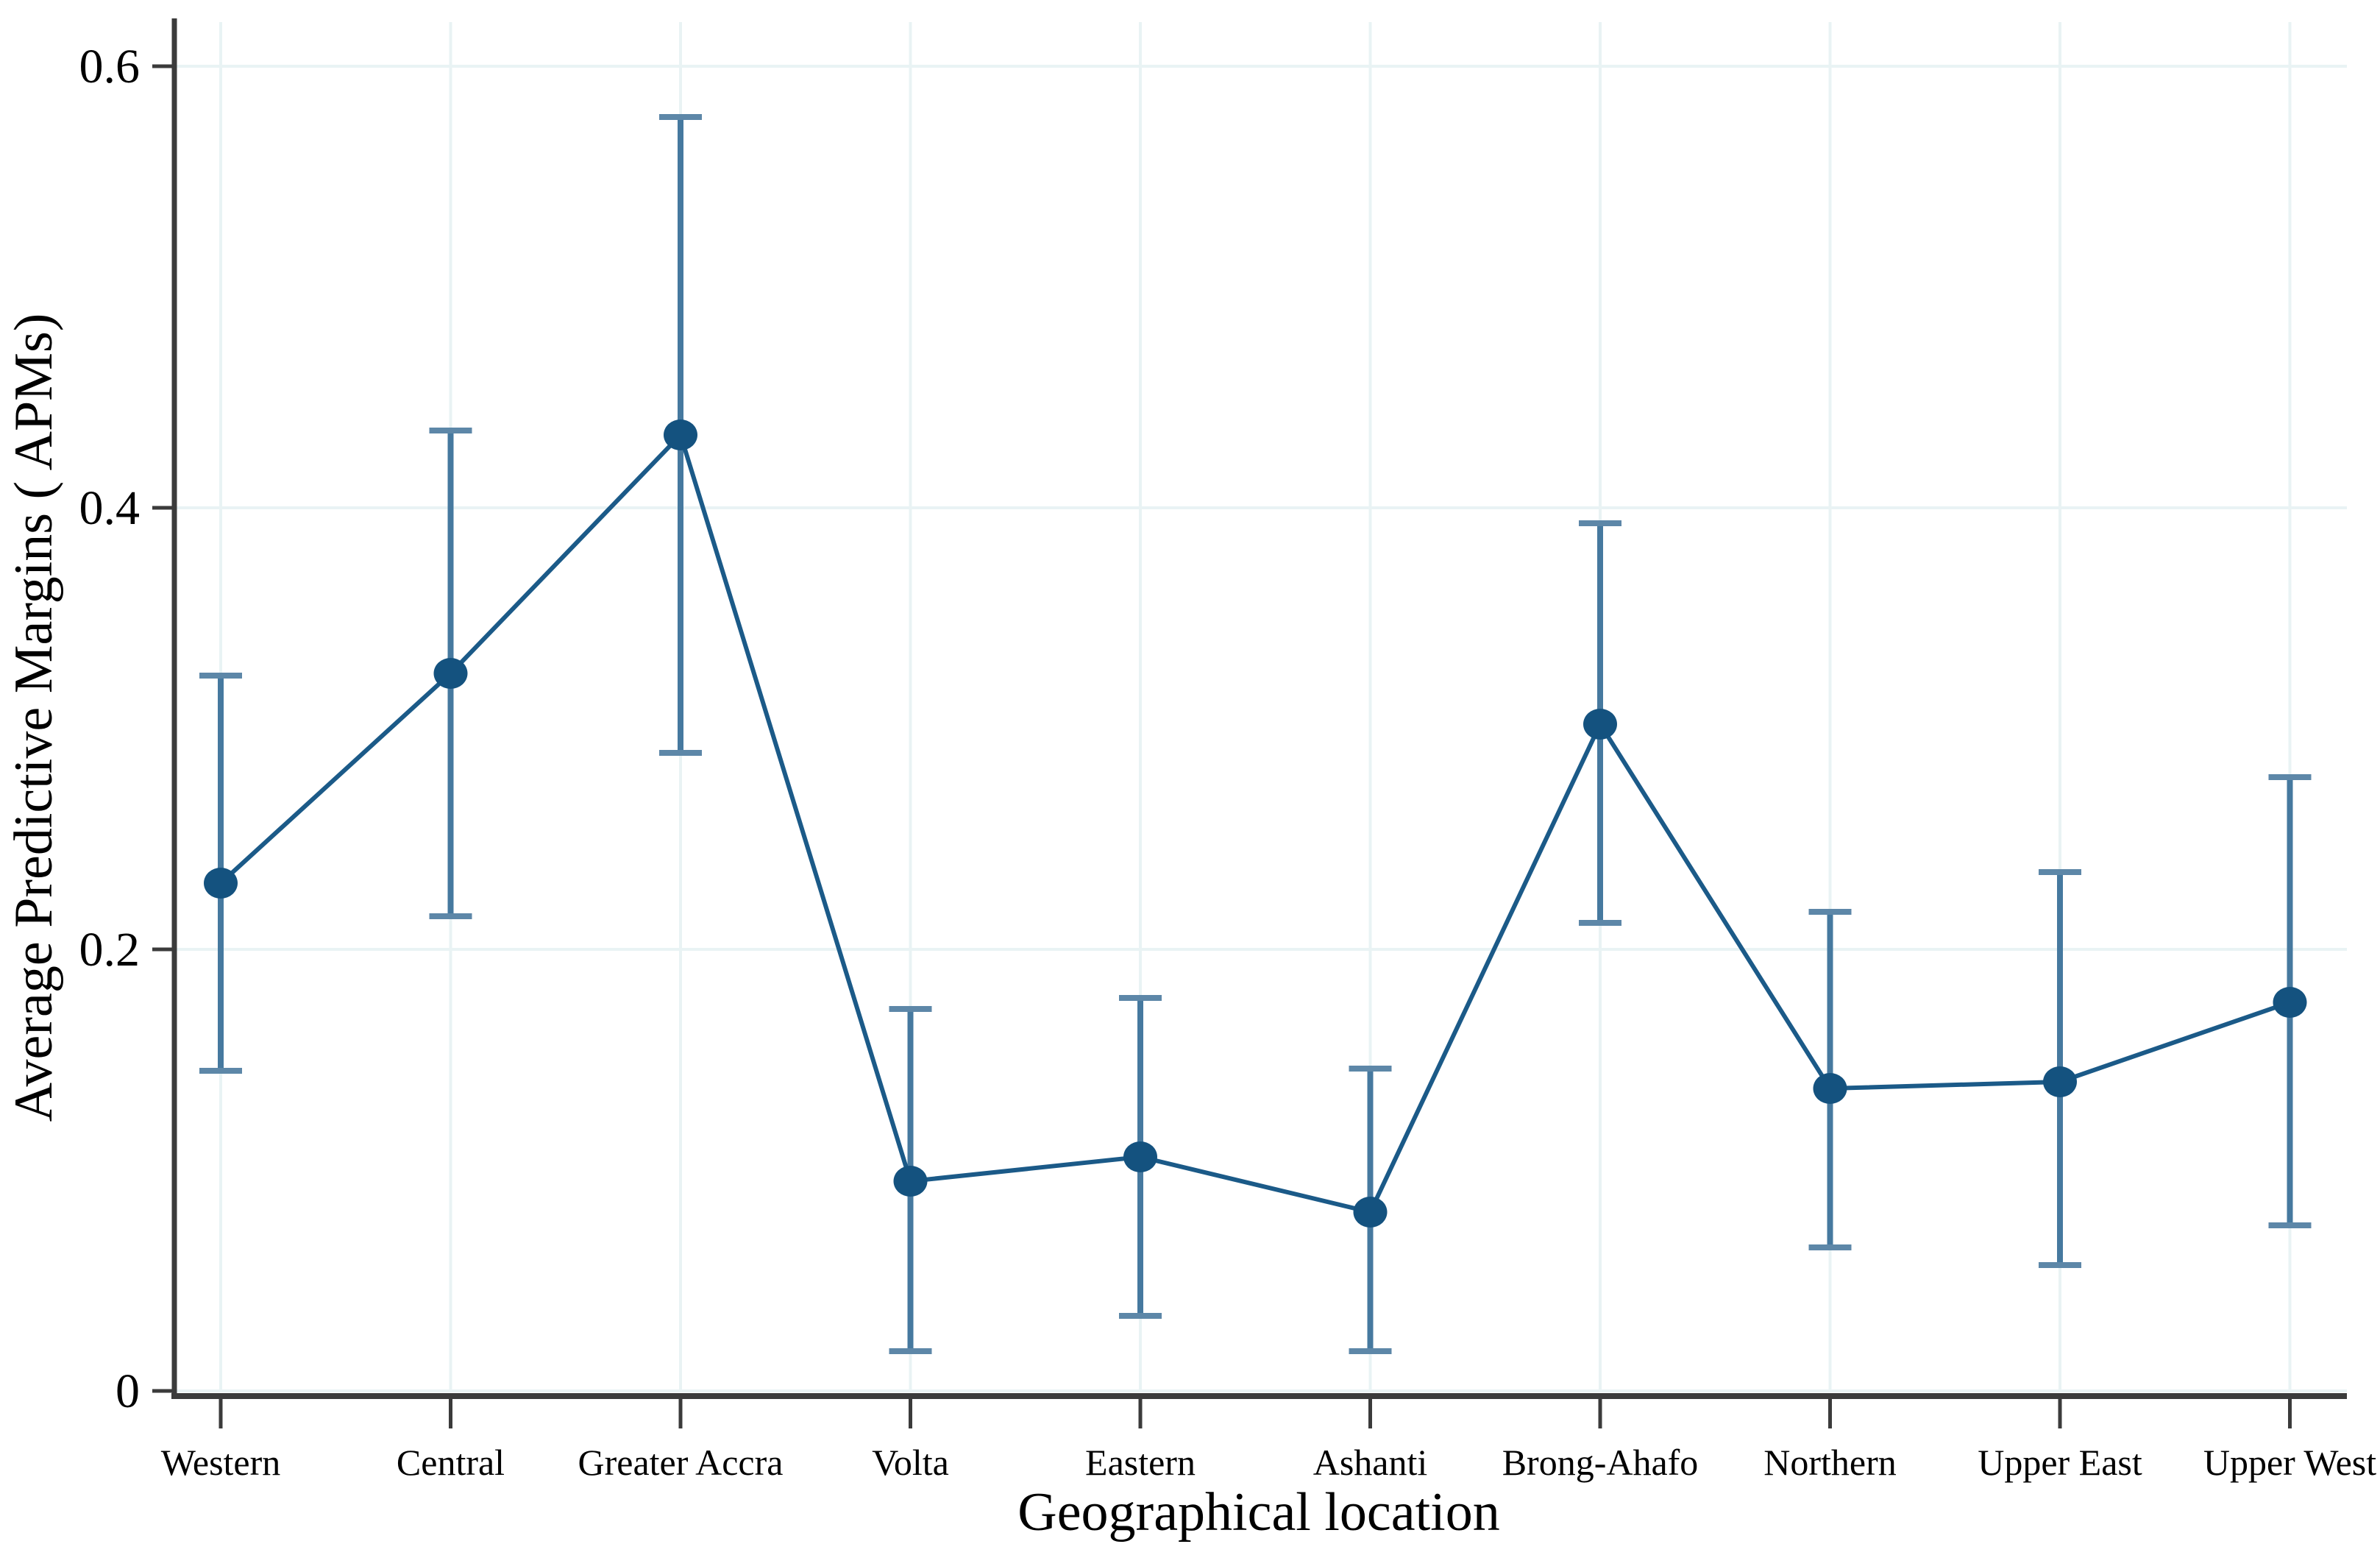  What do you see at coordinates (221, 1462) in the screenshot?
I see `x-tick-label: Western` at bounding box center [221, 1462].